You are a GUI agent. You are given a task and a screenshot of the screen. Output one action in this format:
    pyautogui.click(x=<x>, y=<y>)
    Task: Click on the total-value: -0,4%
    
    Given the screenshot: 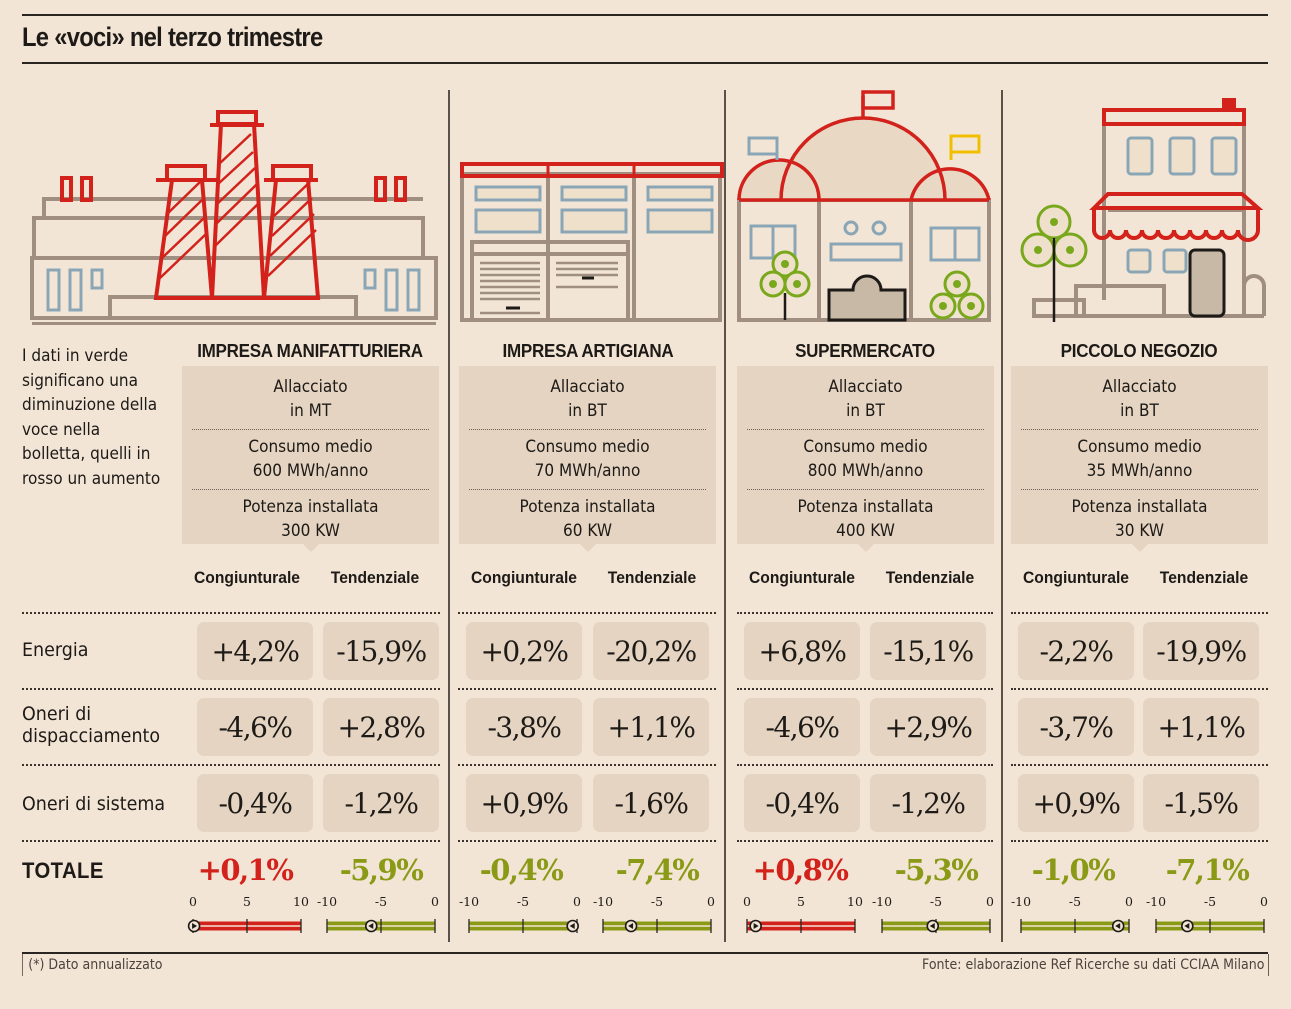 What is the action you would take?
    pyautogui.click(x=521, y=870)
    